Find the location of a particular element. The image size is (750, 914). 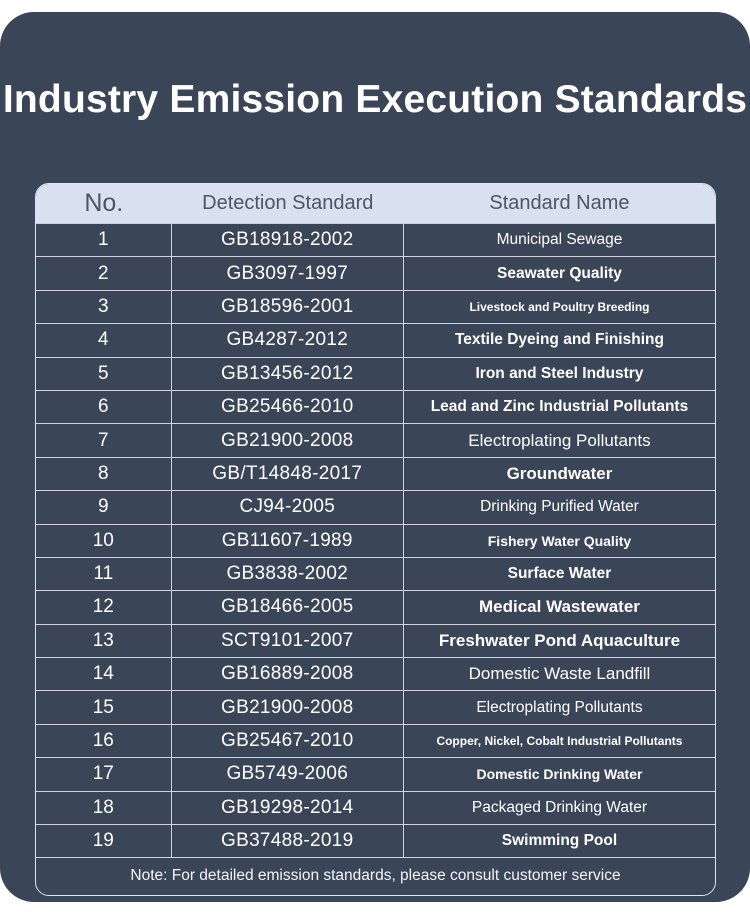

row-number: 13 is located at coordinates (104, 641).